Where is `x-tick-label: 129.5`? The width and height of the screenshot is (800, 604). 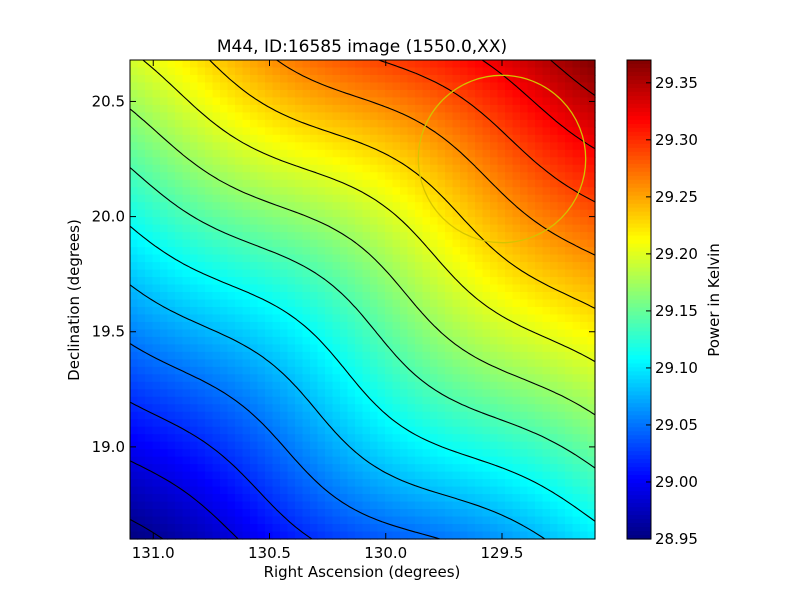
x-tick-label: 129.5 is located at coordinates (502, 553).